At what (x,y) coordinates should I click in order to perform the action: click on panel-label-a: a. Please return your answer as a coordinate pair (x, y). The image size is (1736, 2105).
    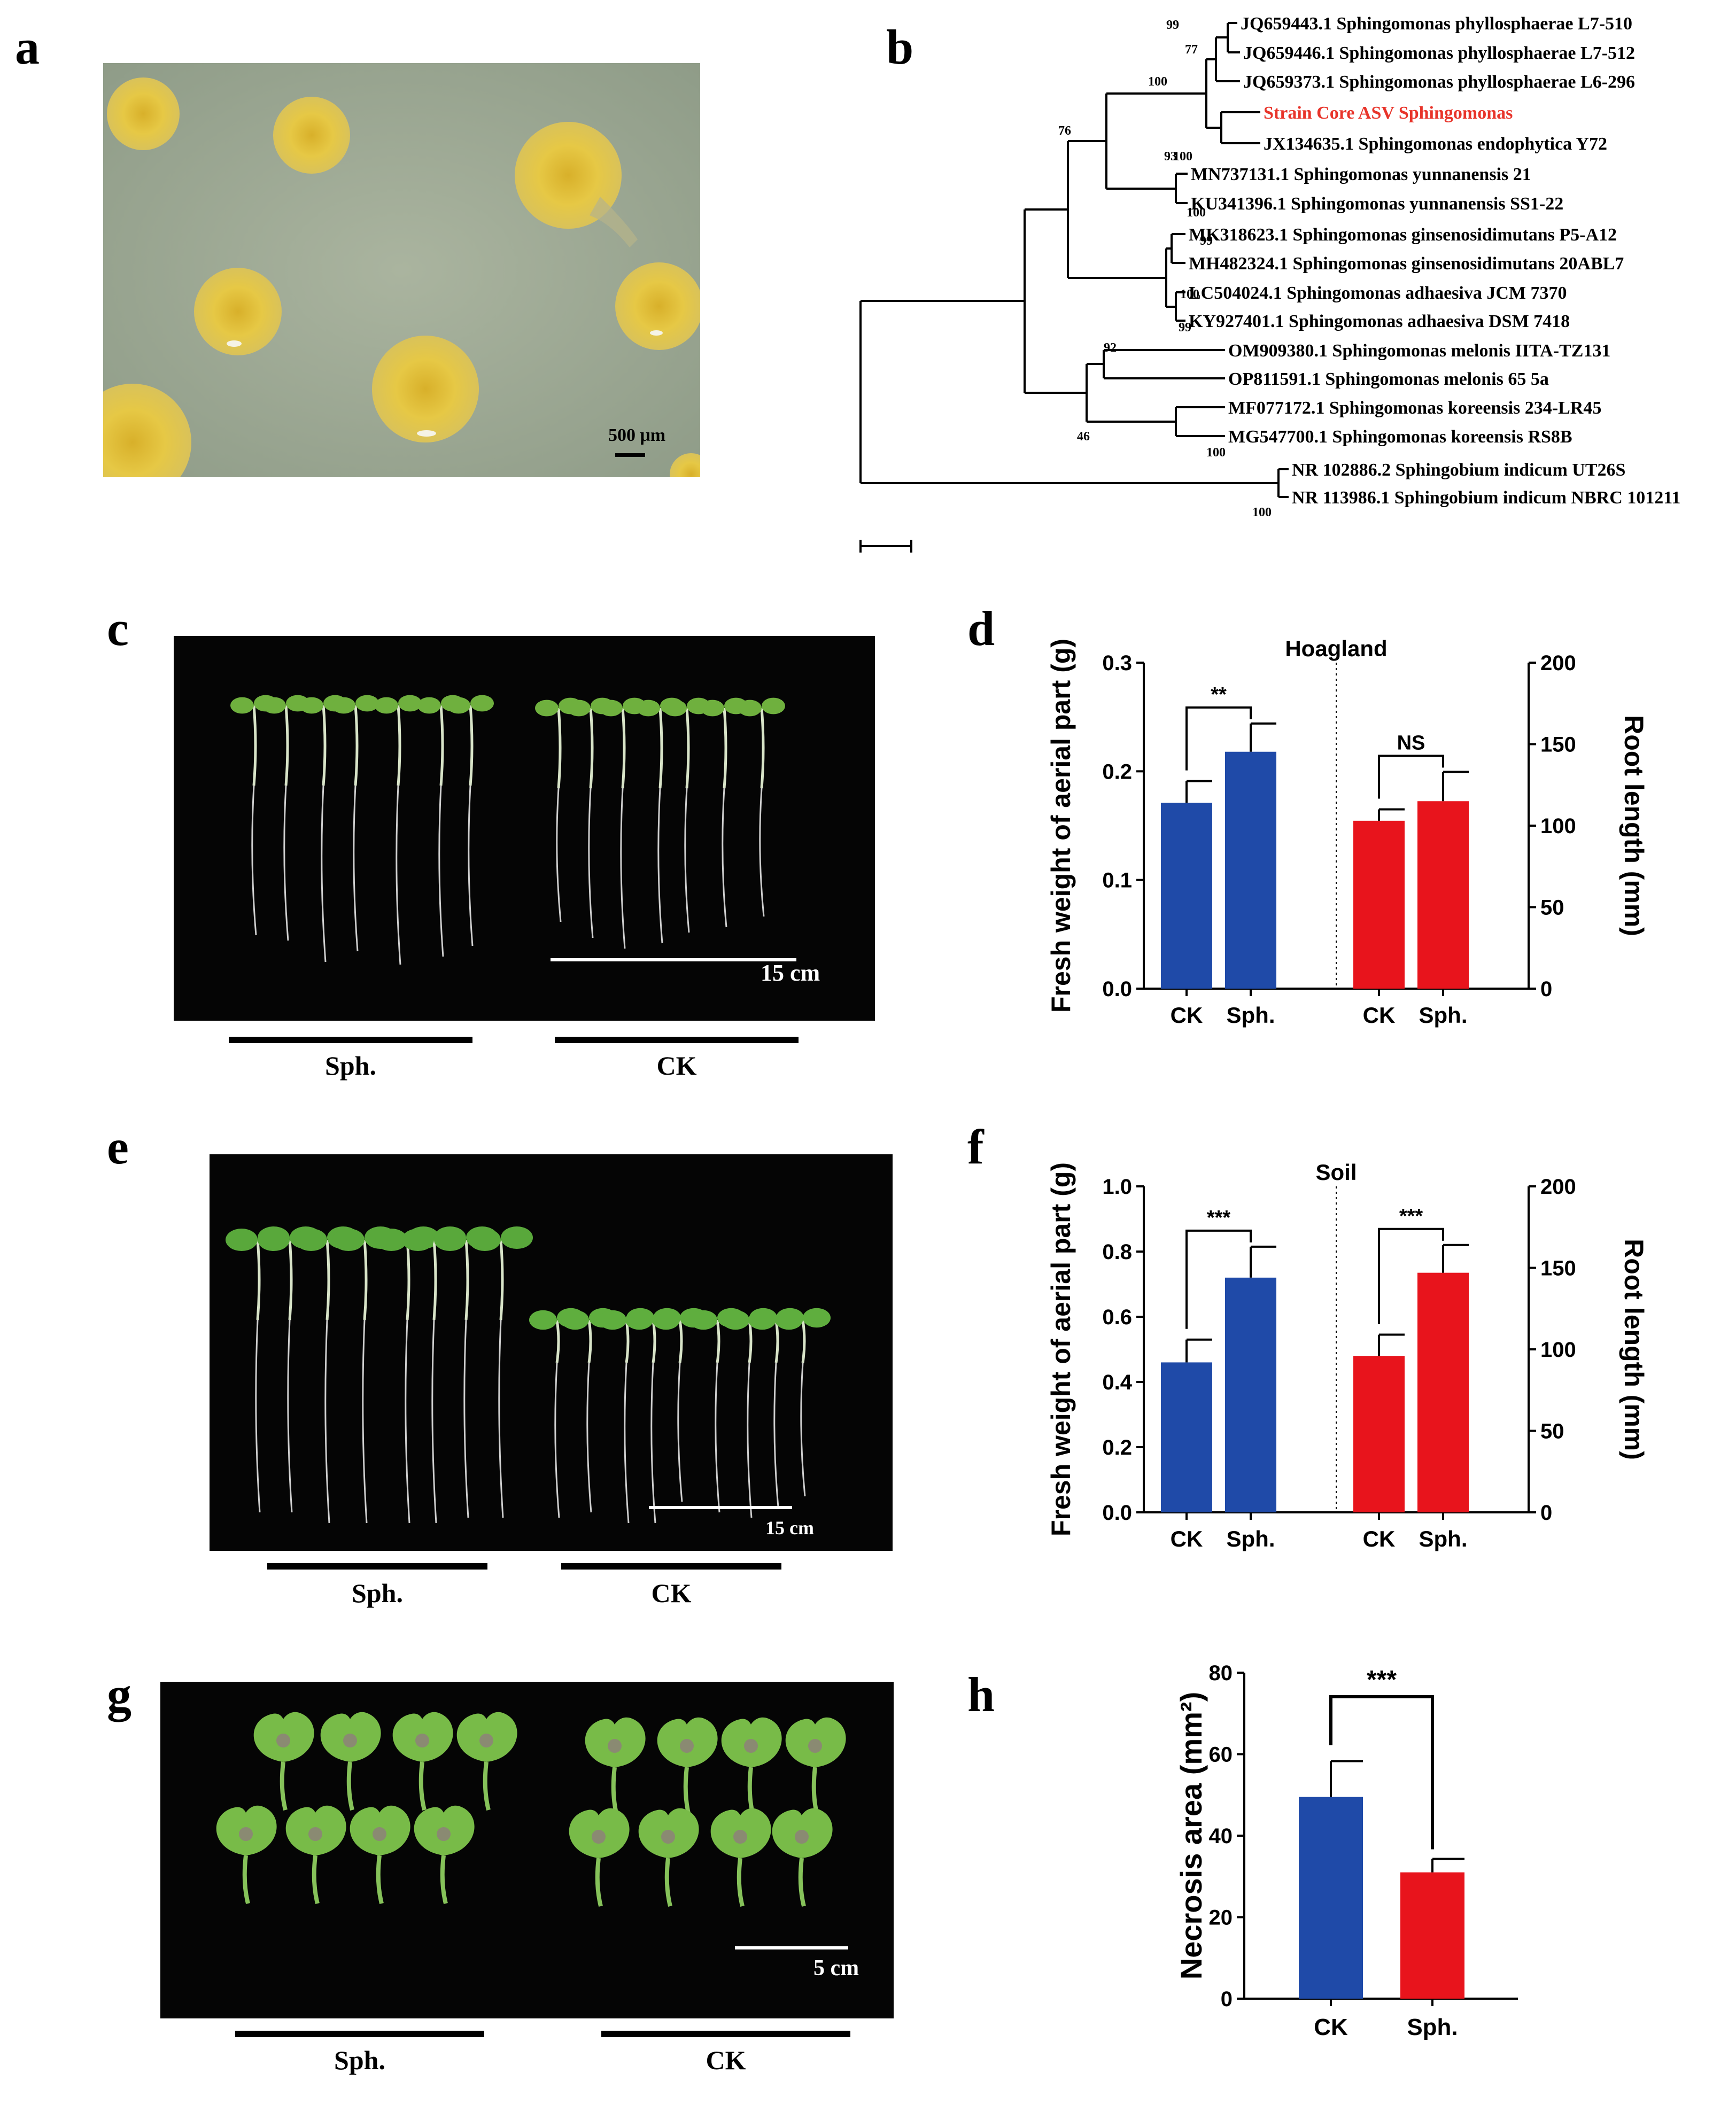
    Looking at the image, I should click on (27, 47).